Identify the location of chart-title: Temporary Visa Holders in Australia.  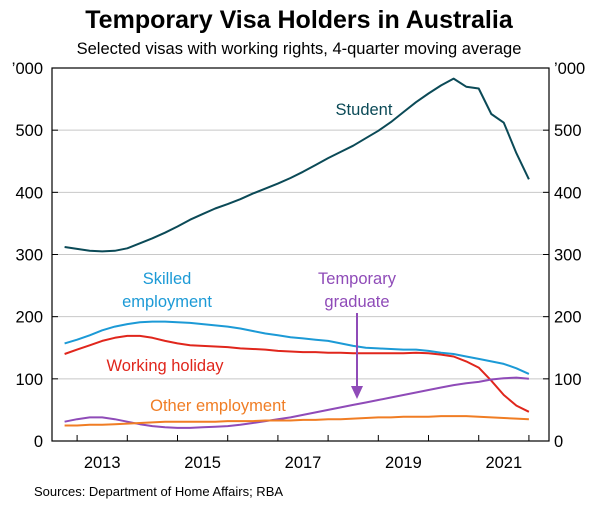
(299, 20).